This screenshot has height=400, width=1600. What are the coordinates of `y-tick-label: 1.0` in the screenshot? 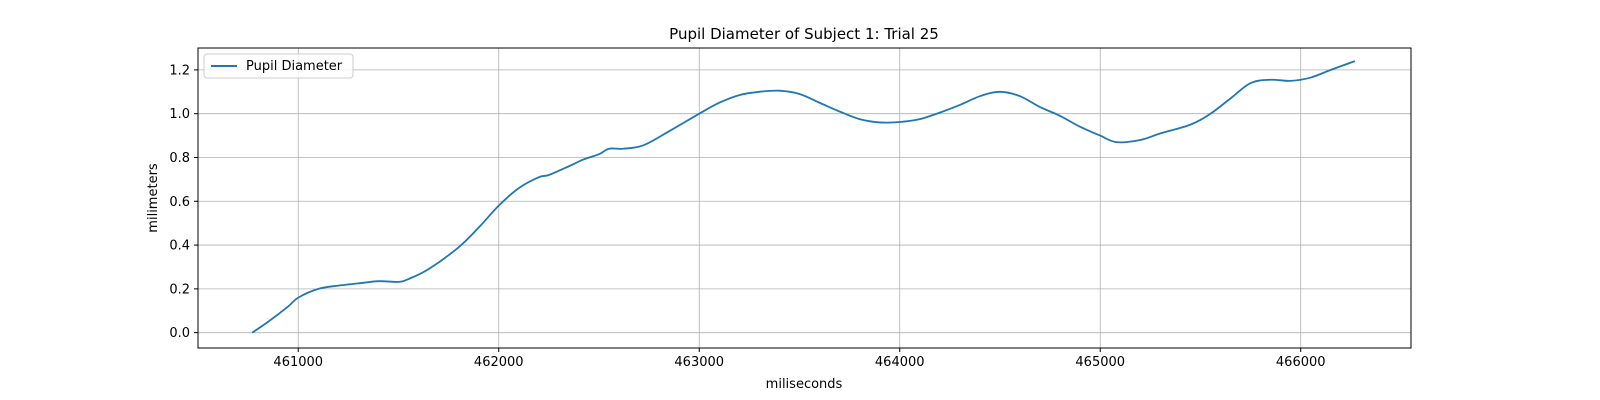 It's located at (179, 114).